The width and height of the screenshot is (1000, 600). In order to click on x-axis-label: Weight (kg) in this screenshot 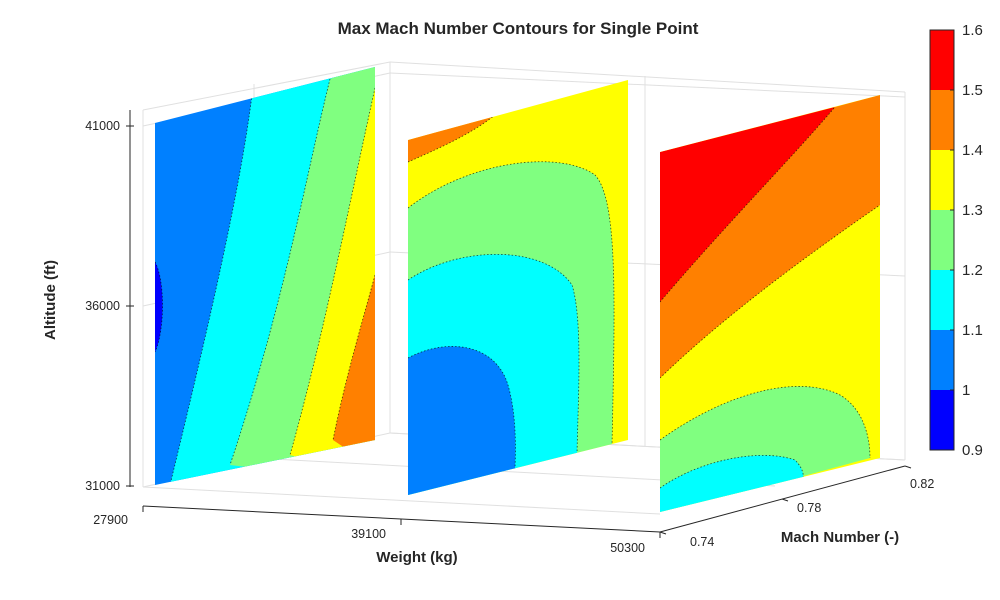, I will do `click(416, 557)`.